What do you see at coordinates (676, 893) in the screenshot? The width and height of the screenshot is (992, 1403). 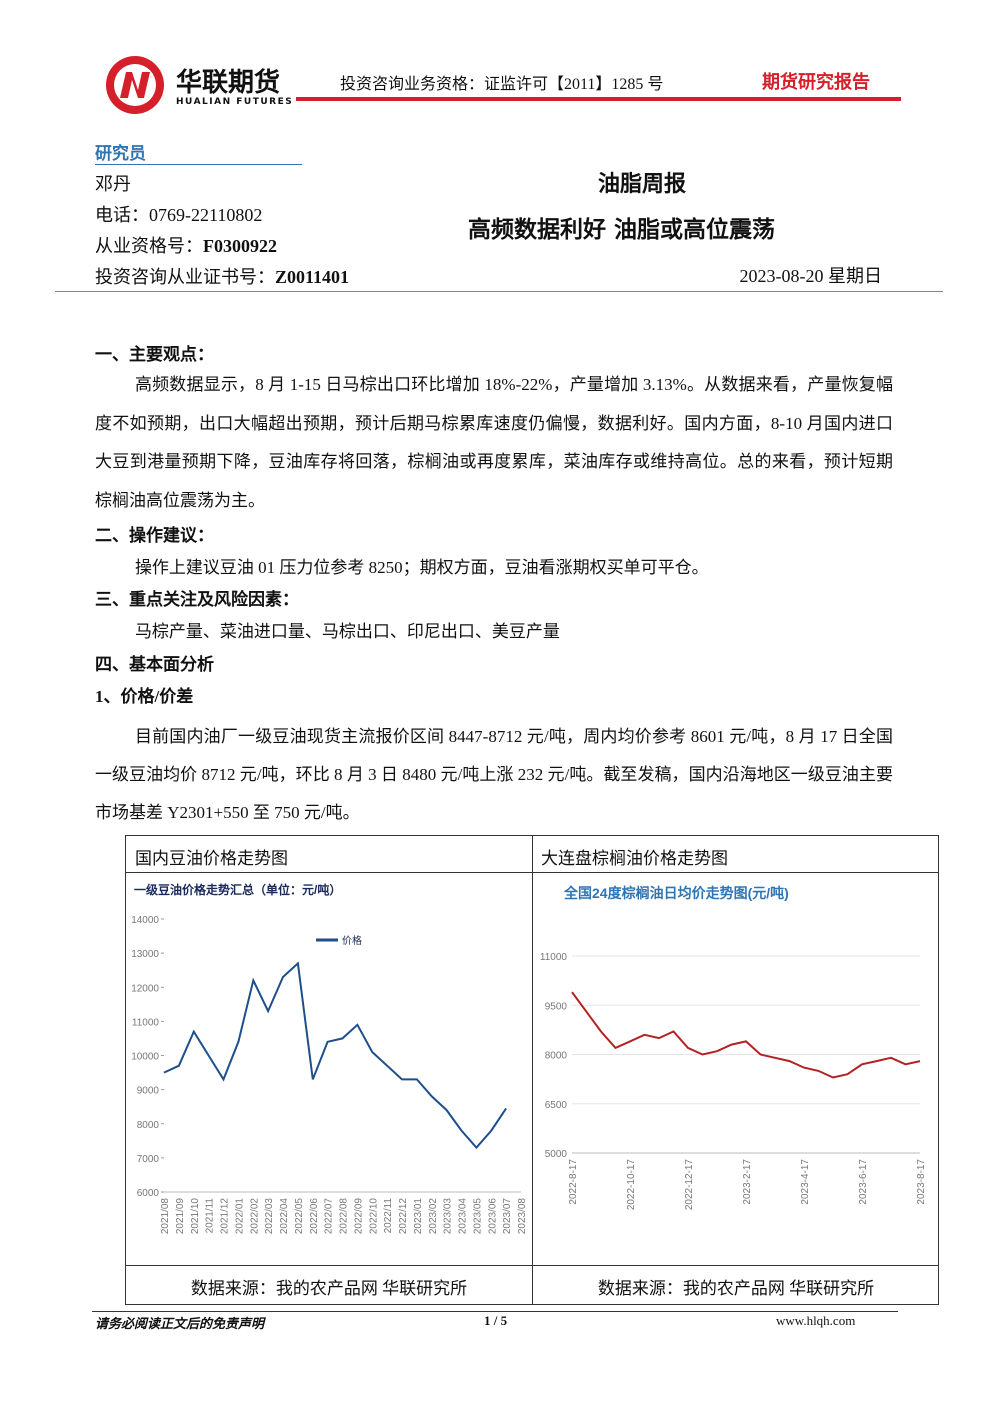 I see `chart-title: 全国24度棕榈油日均价走势图(元/吨)` at bounding box center [676, 893].